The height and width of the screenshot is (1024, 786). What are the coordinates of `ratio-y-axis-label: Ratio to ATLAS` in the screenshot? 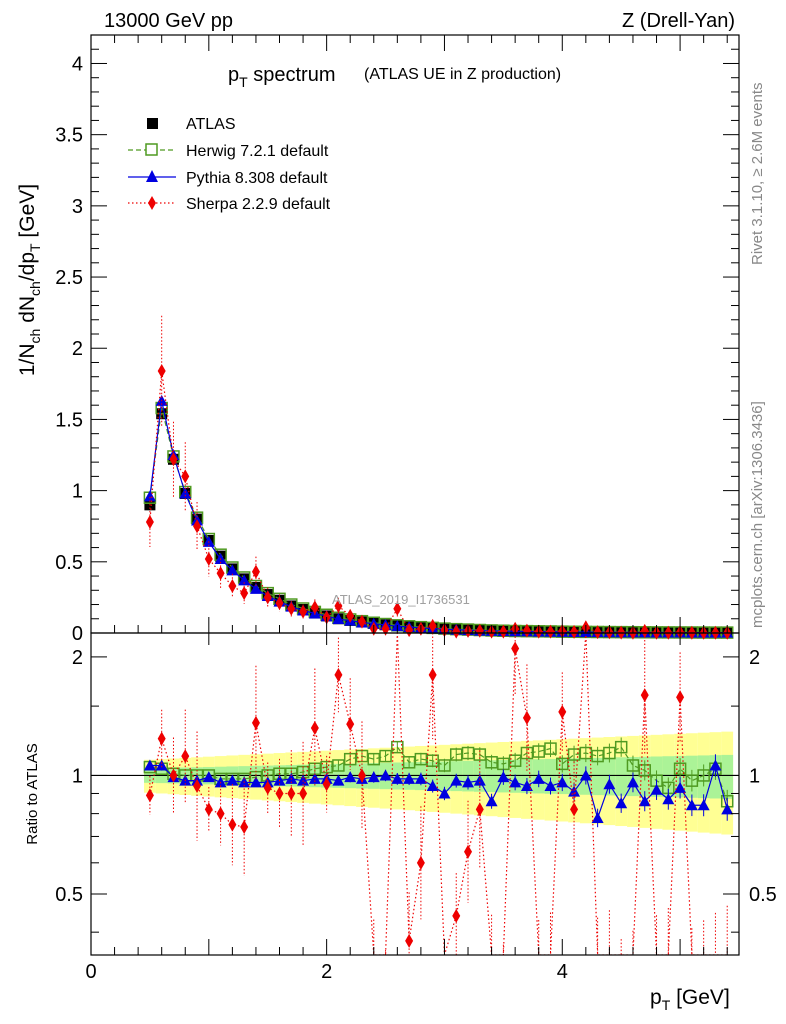 It's located at (32, 793).